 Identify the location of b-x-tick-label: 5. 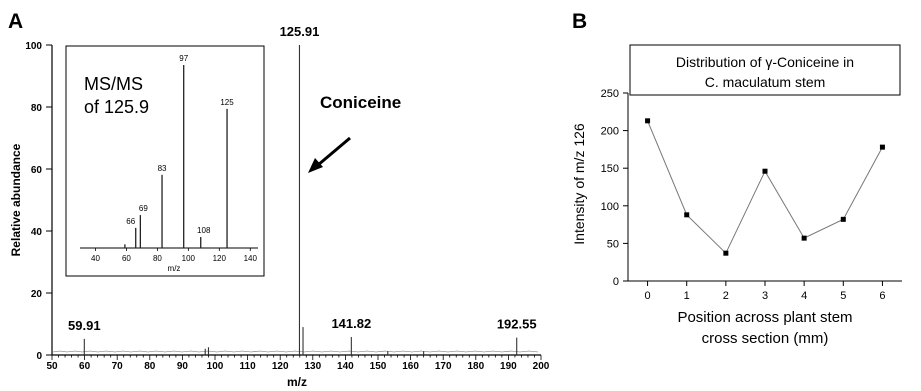
(843, 296).